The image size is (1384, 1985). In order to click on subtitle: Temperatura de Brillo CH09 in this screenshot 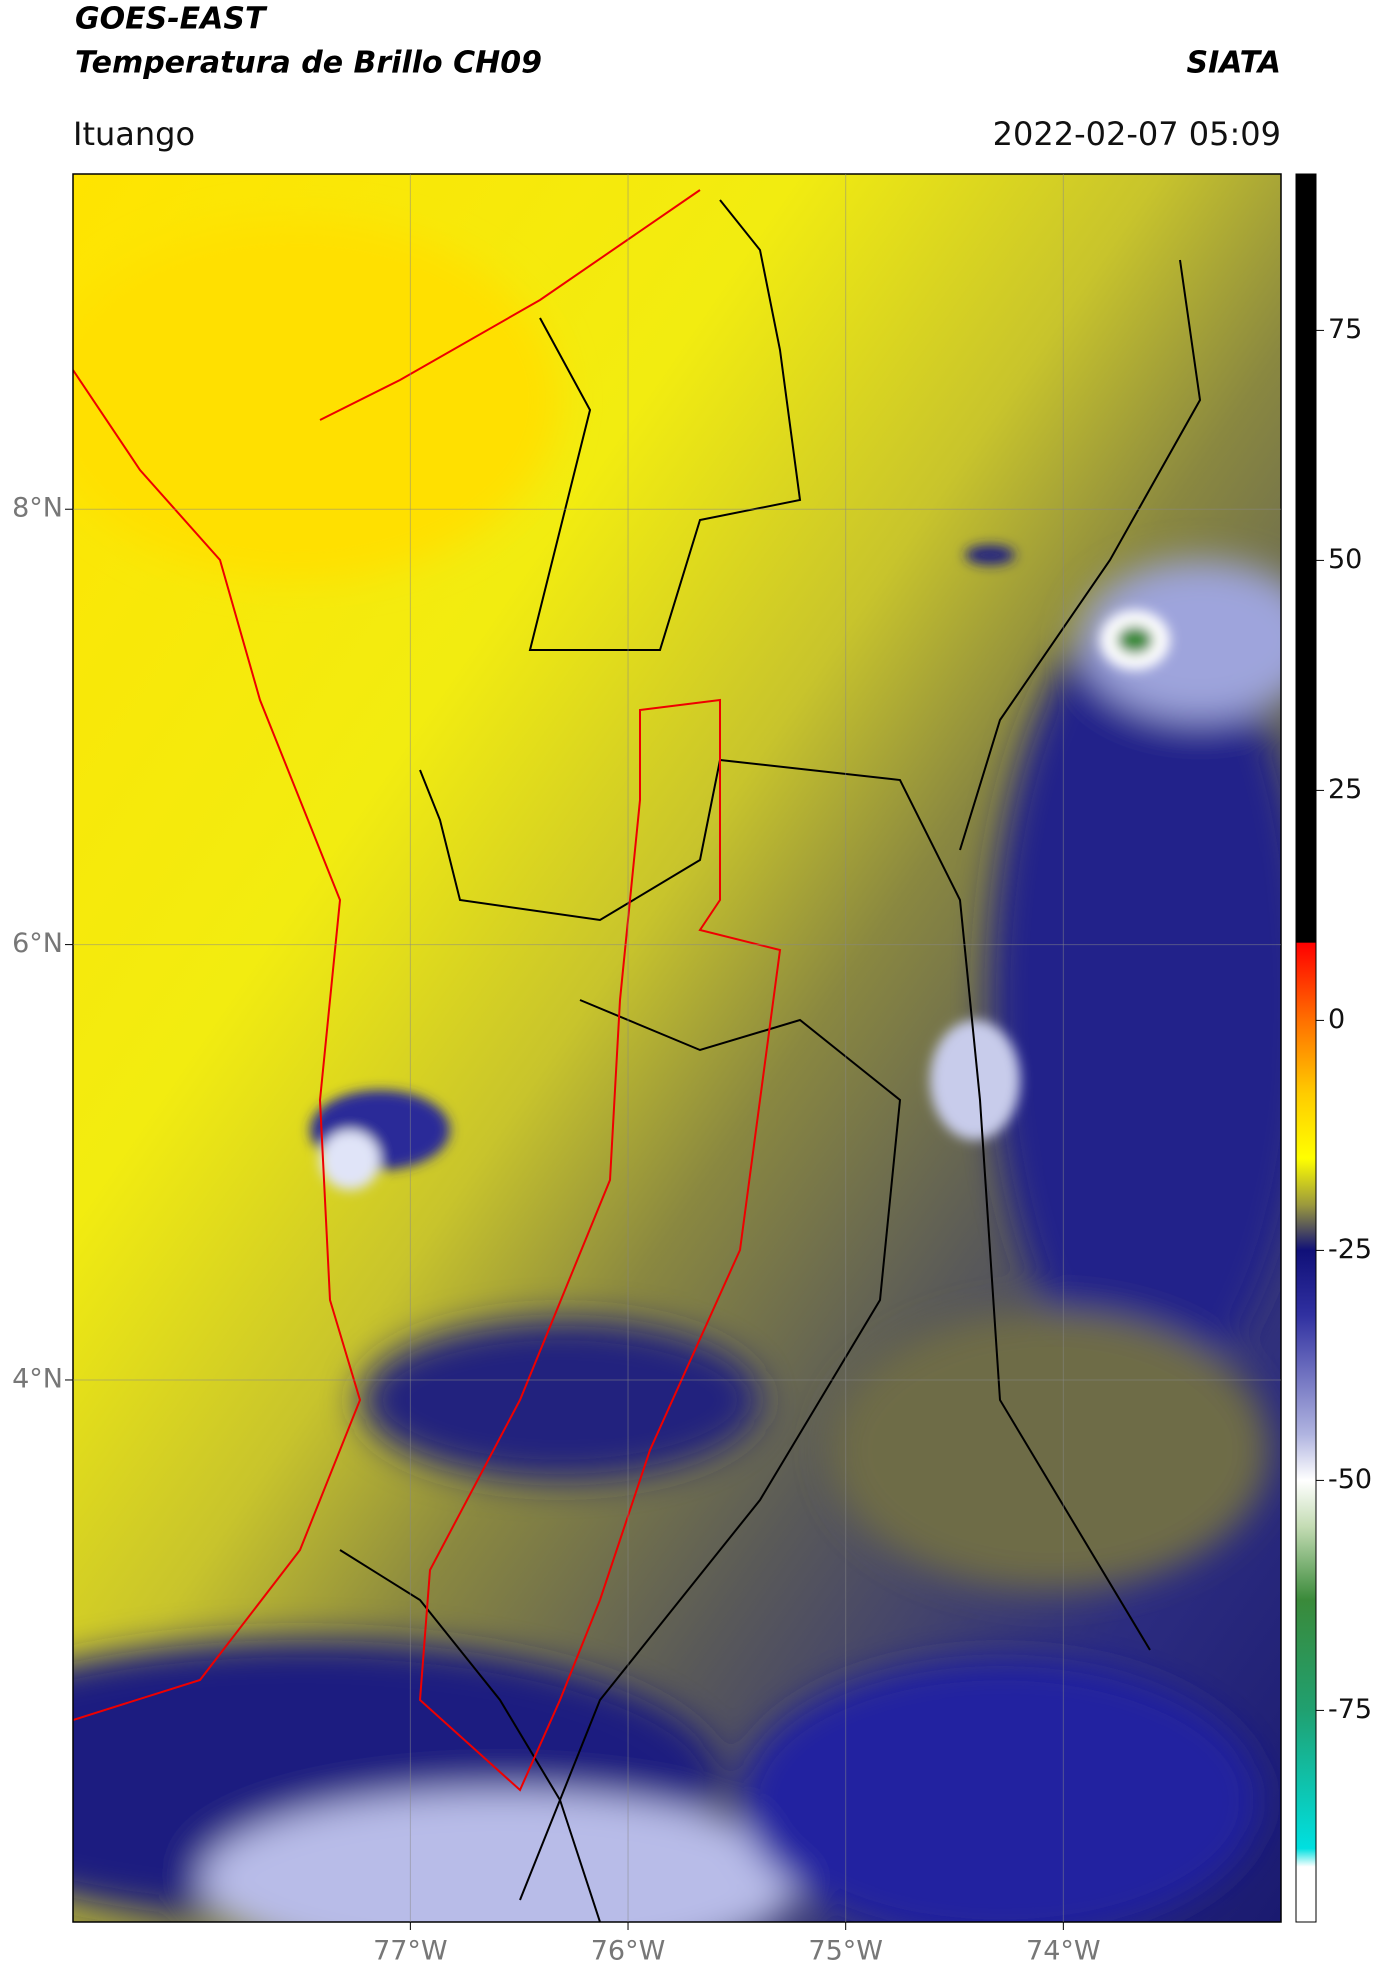, I will do `click(308, 63)`.